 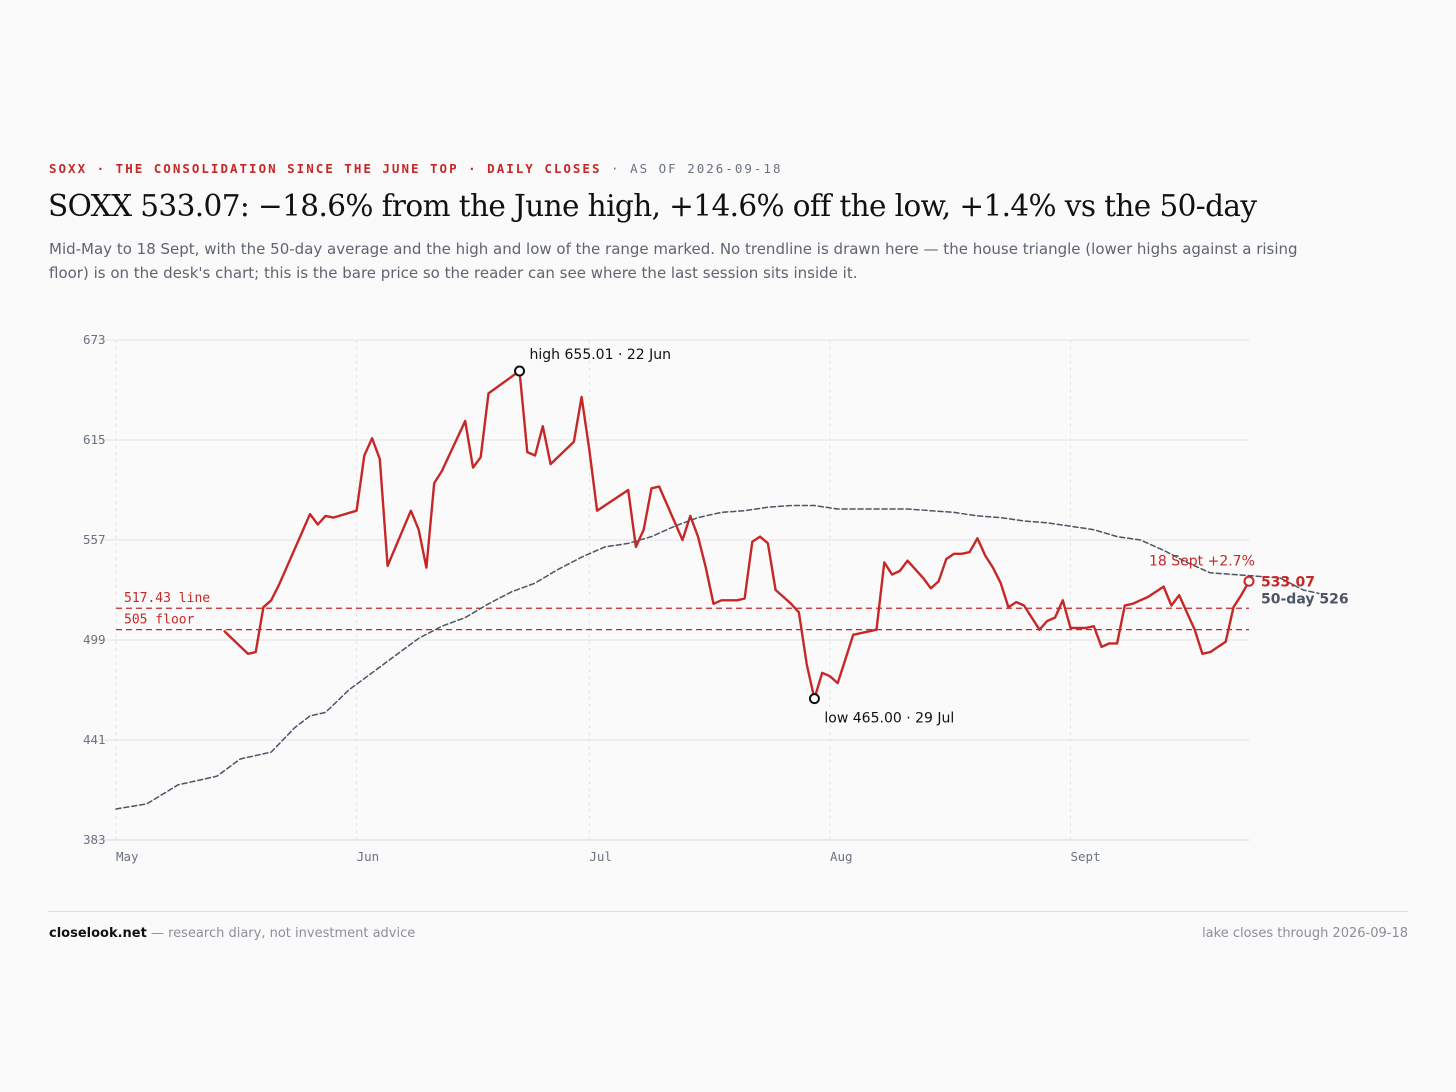 I want to click on site-brand-link: closelook.net, so click(x=98, y=933).